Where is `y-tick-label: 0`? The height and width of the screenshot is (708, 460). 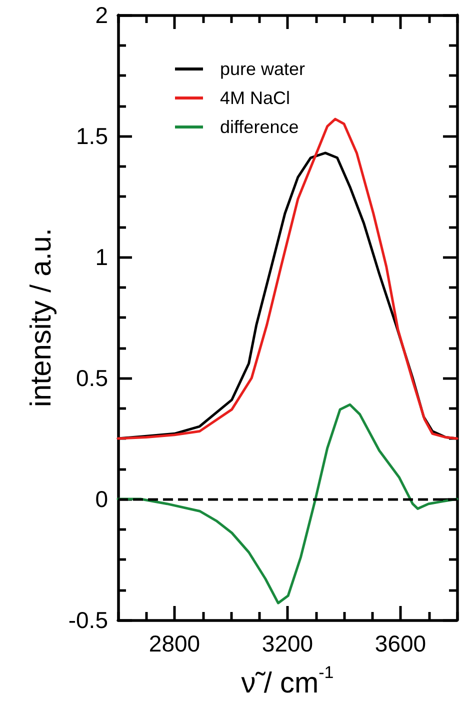
y-tick-label: 0 is located at coordinates (101, 499).